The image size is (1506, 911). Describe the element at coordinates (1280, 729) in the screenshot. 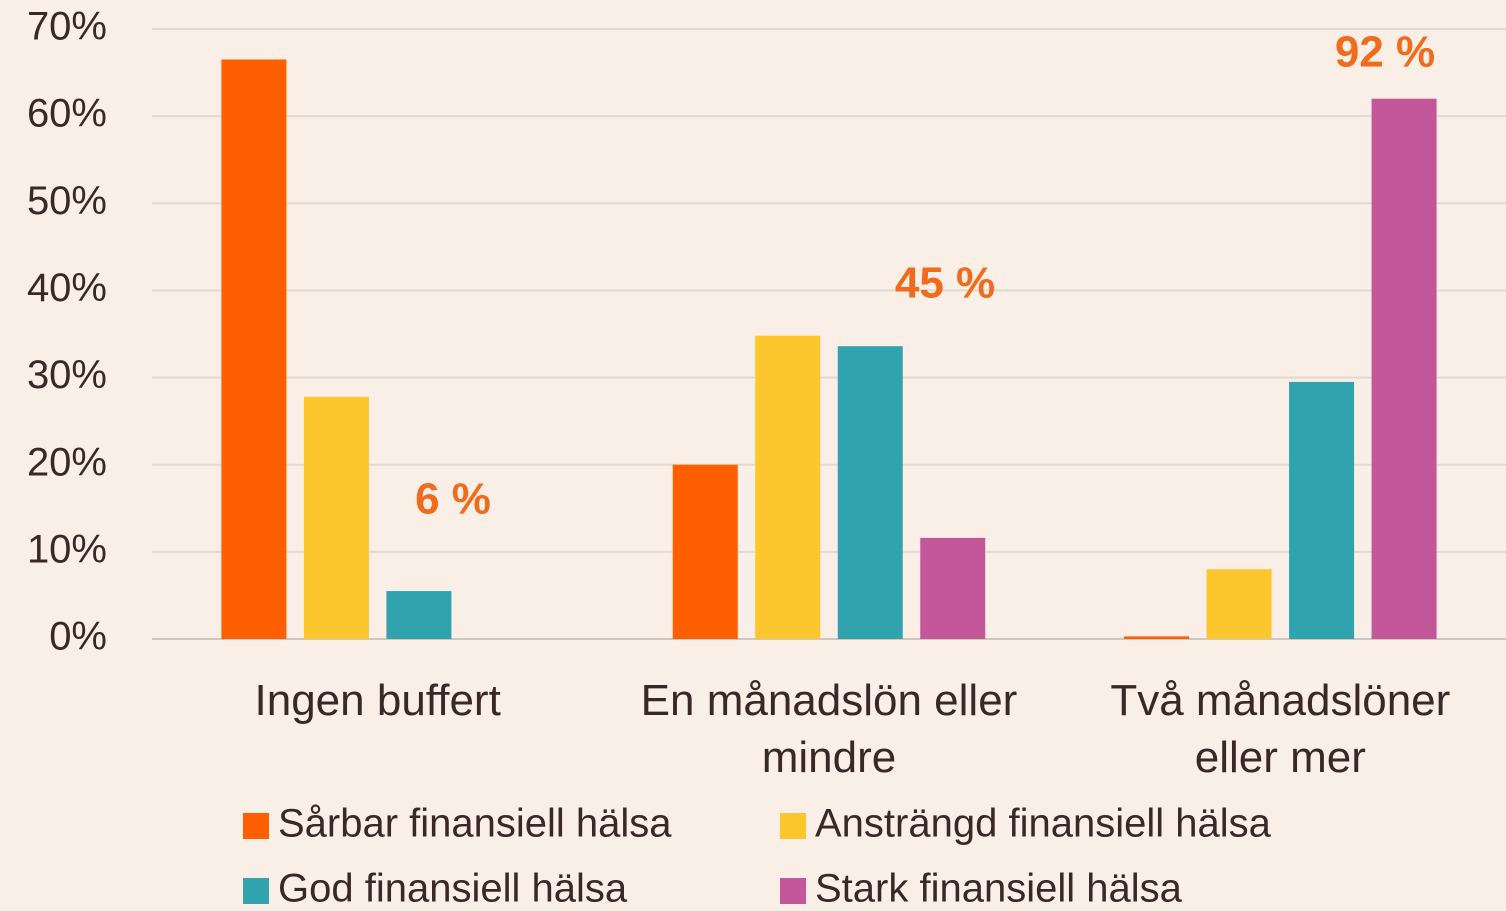

I see `x-tick-label: Två månadslöner eller mer` at that location.